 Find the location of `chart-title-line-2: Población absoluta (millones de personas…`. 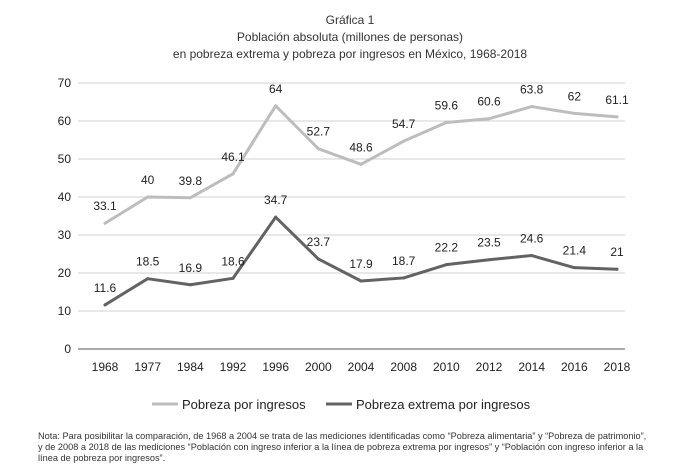

chart-title-line-2: Población absoluta (millones de personas… is located at coordinates (350, 37).